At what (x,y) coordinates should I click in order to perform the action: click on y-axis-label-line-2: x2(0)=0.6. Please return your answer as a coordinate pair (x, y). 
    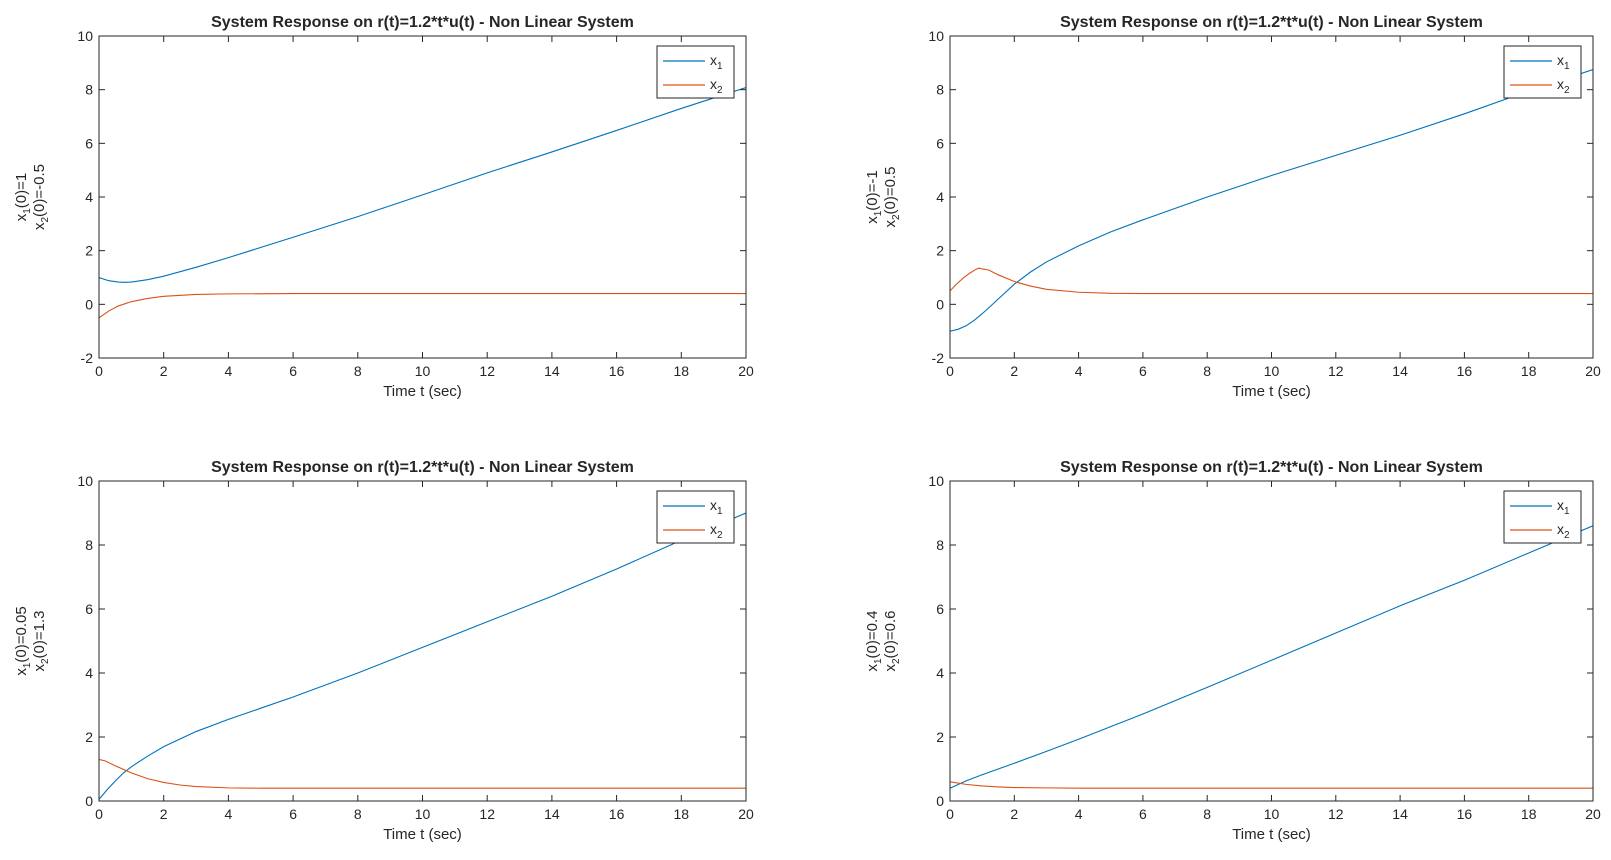
    Looking at the image, I should click on (892, 640).